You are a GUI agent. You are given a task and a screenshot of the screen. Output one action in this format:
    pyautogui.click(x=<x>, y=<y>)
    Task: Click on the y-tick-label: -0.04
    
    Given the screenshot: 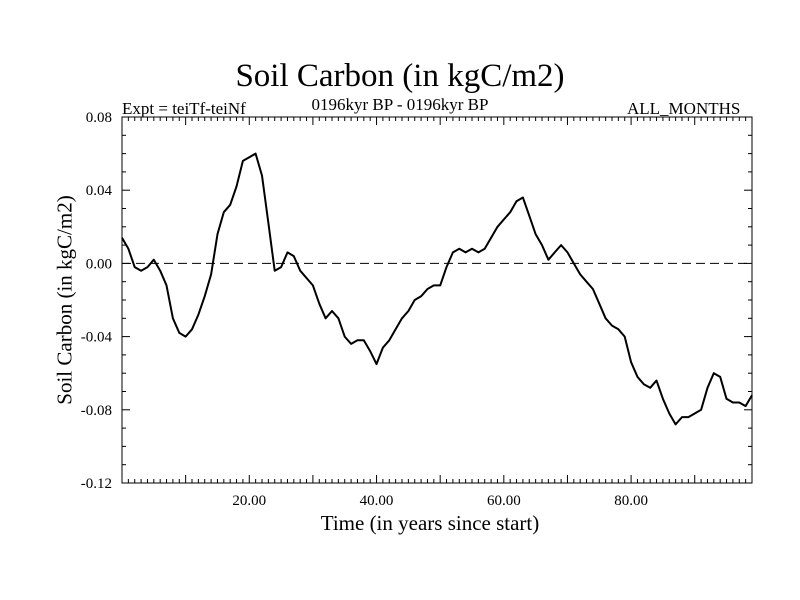 What is the action you would take?
    pyautogui.click(x=97, y=338)
    